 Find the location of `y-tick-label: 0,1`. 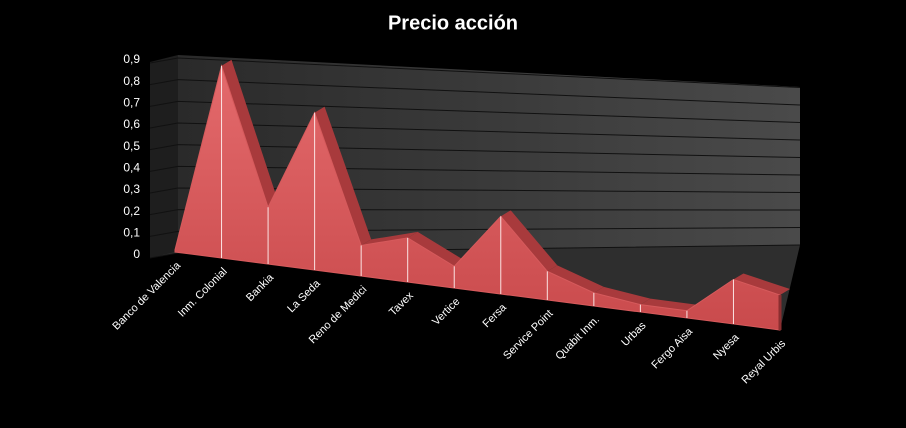

y-tick-label: 0,1 is located at coordinates (131, 233).